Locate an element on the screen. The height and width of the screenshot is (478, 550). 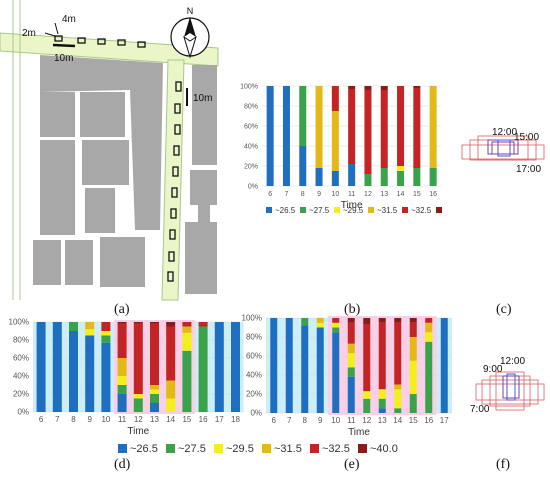
legend-label: ~31.5 is located at coordinates (288, 449).